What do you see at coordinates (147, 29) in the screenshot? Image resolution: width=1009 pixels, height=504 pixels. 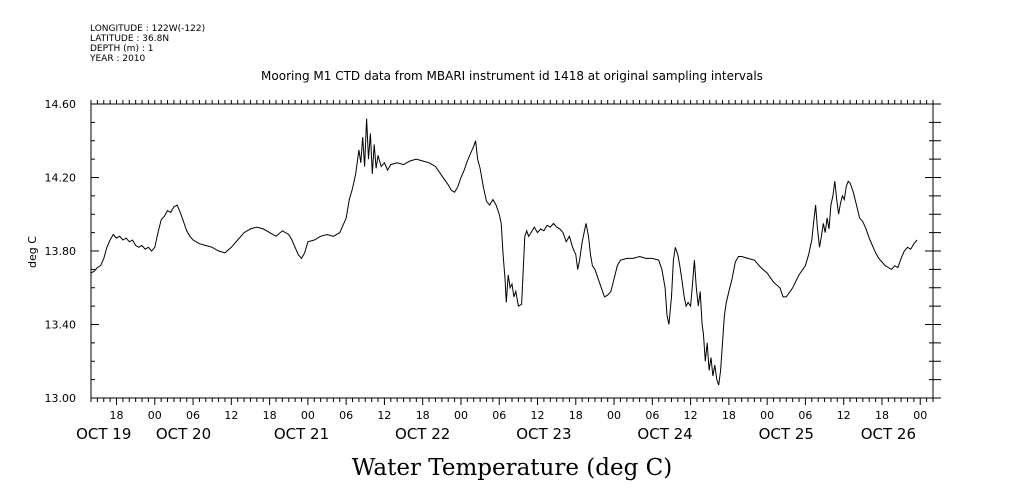 I see `meta-longitude: LONGITUDE : 122W(-122)` at bounding box center [147, 29].